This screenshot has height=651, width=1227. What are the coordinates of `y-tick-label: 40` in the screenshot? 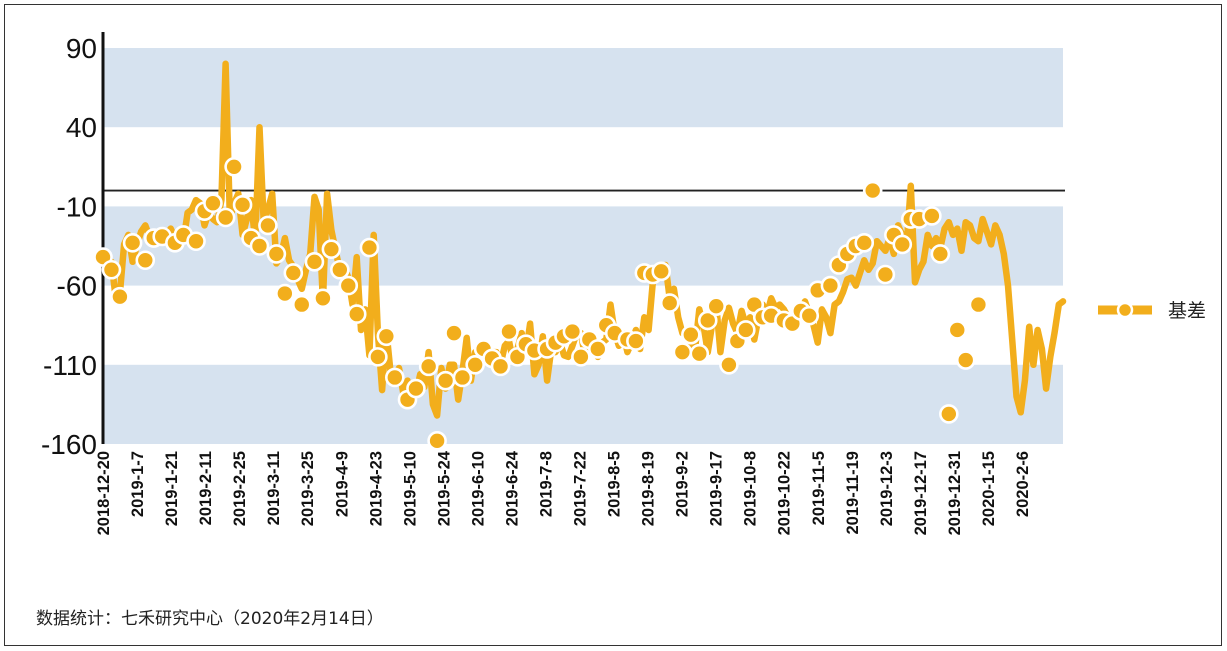 It's located at (81, 127).